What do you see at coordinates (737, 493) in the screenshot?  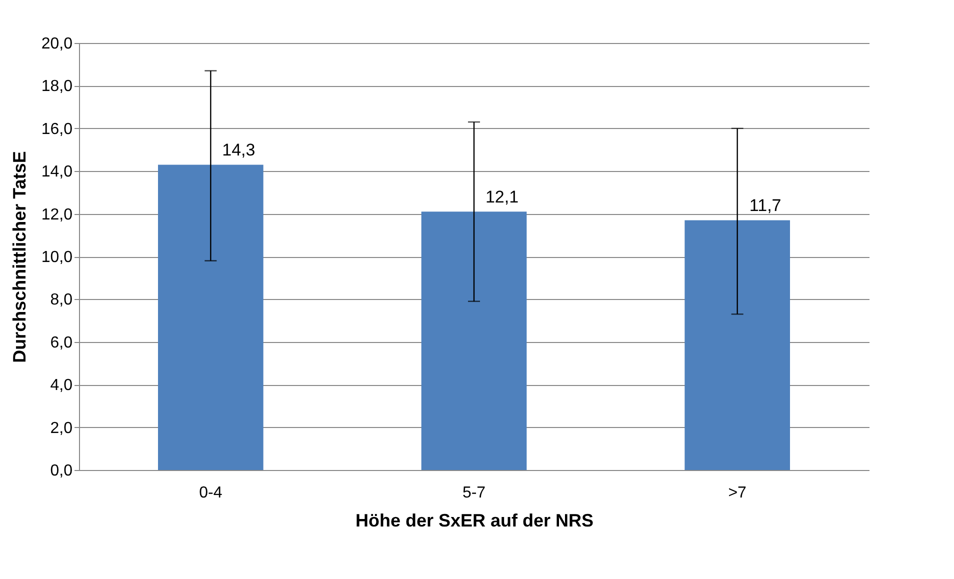 I see `x-tick-label: >7` at bounding box center [737, 493].